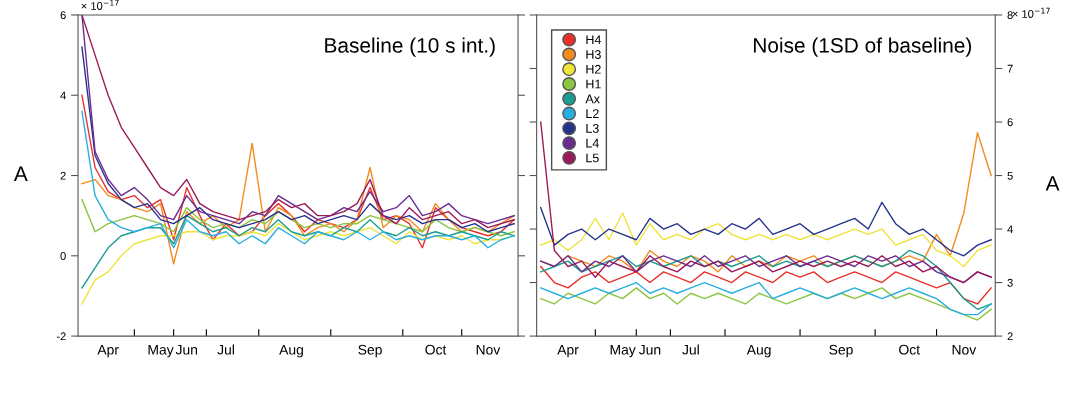 Image resolution: width=1069 pixels, height=394 pixels. What do you see at coordinates (593, 84) in the screenshot?
I see `legend-label: H1` at bounding box center [593, 84].